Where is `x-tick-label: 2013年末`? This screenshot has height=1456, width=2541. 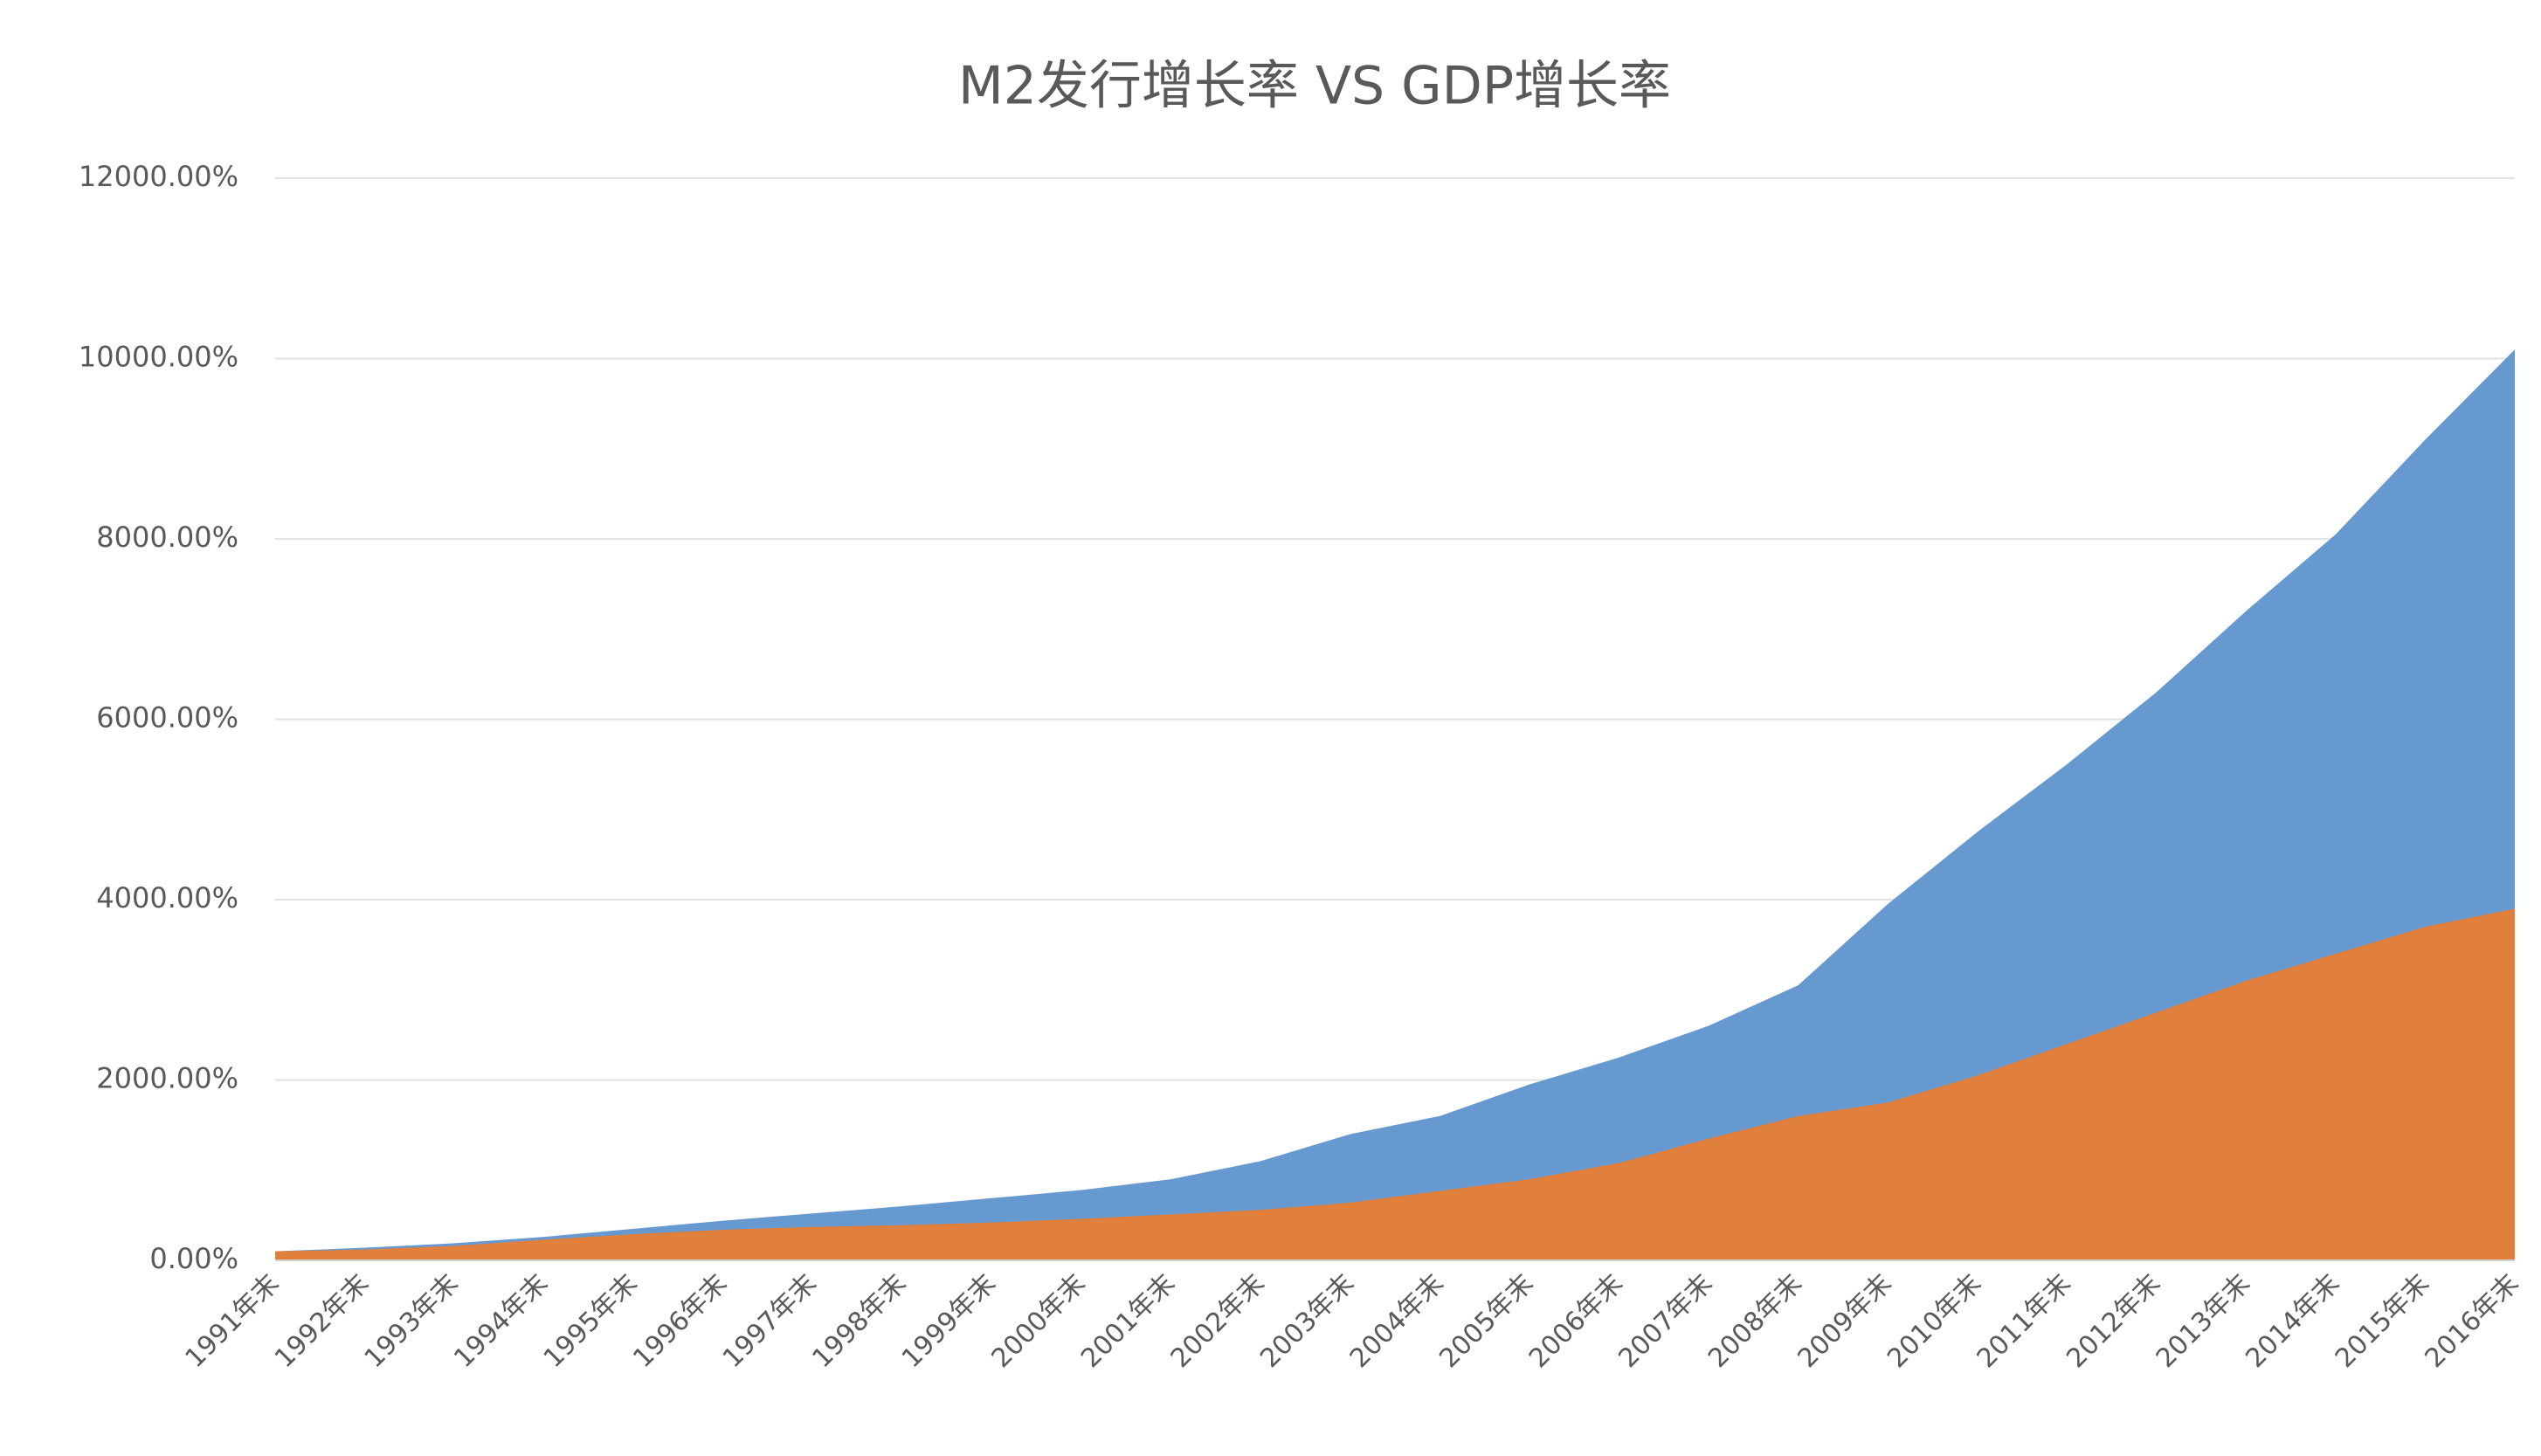
x-tick-label: 2013年末 is located at coordinates (2203, 1321).